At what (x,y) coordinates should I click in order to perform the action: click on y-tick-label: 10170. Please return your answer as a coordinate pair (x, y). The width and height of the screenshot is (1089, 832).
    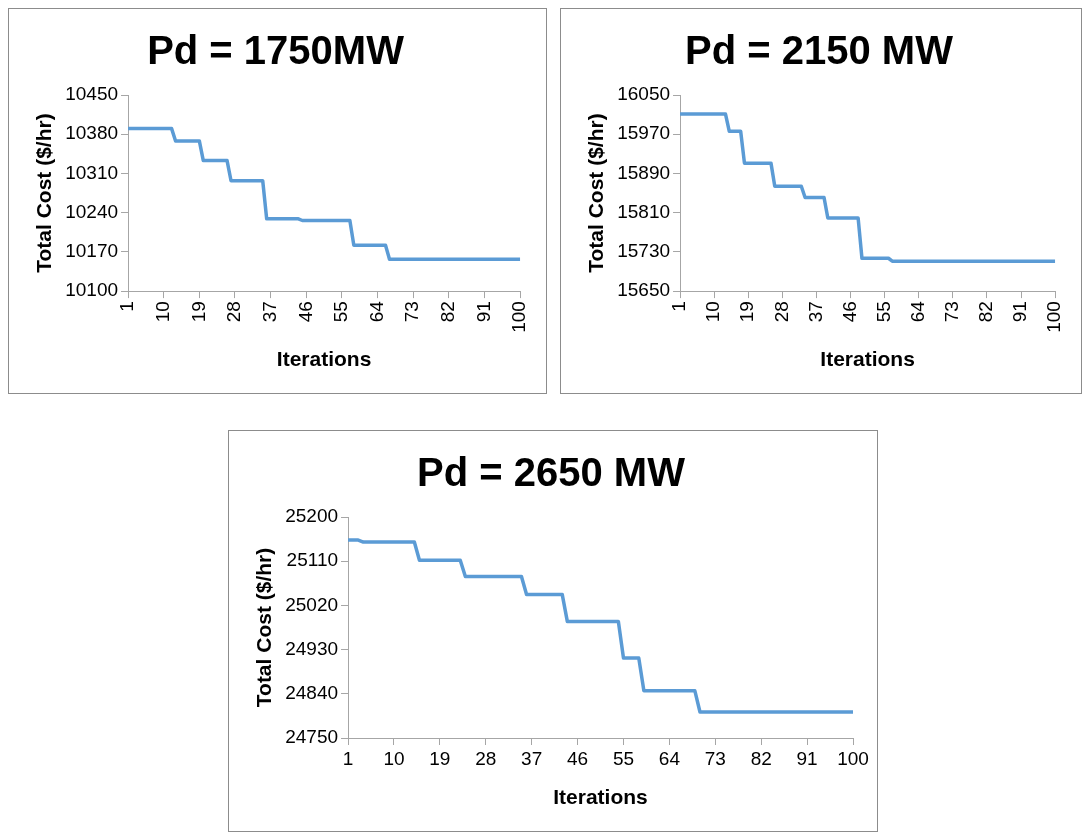
    Looking at the image, I should click on (92, 251).